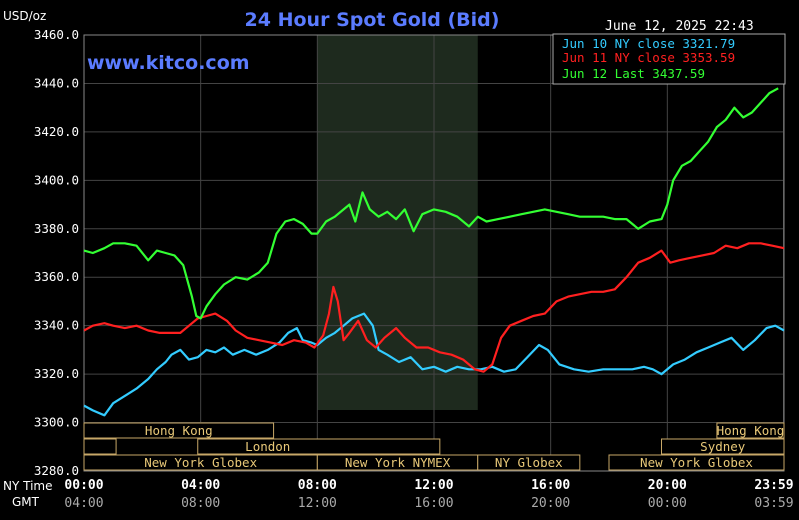  I want to click on x-tick-gmt-0: 04:00, so click(83, 503).